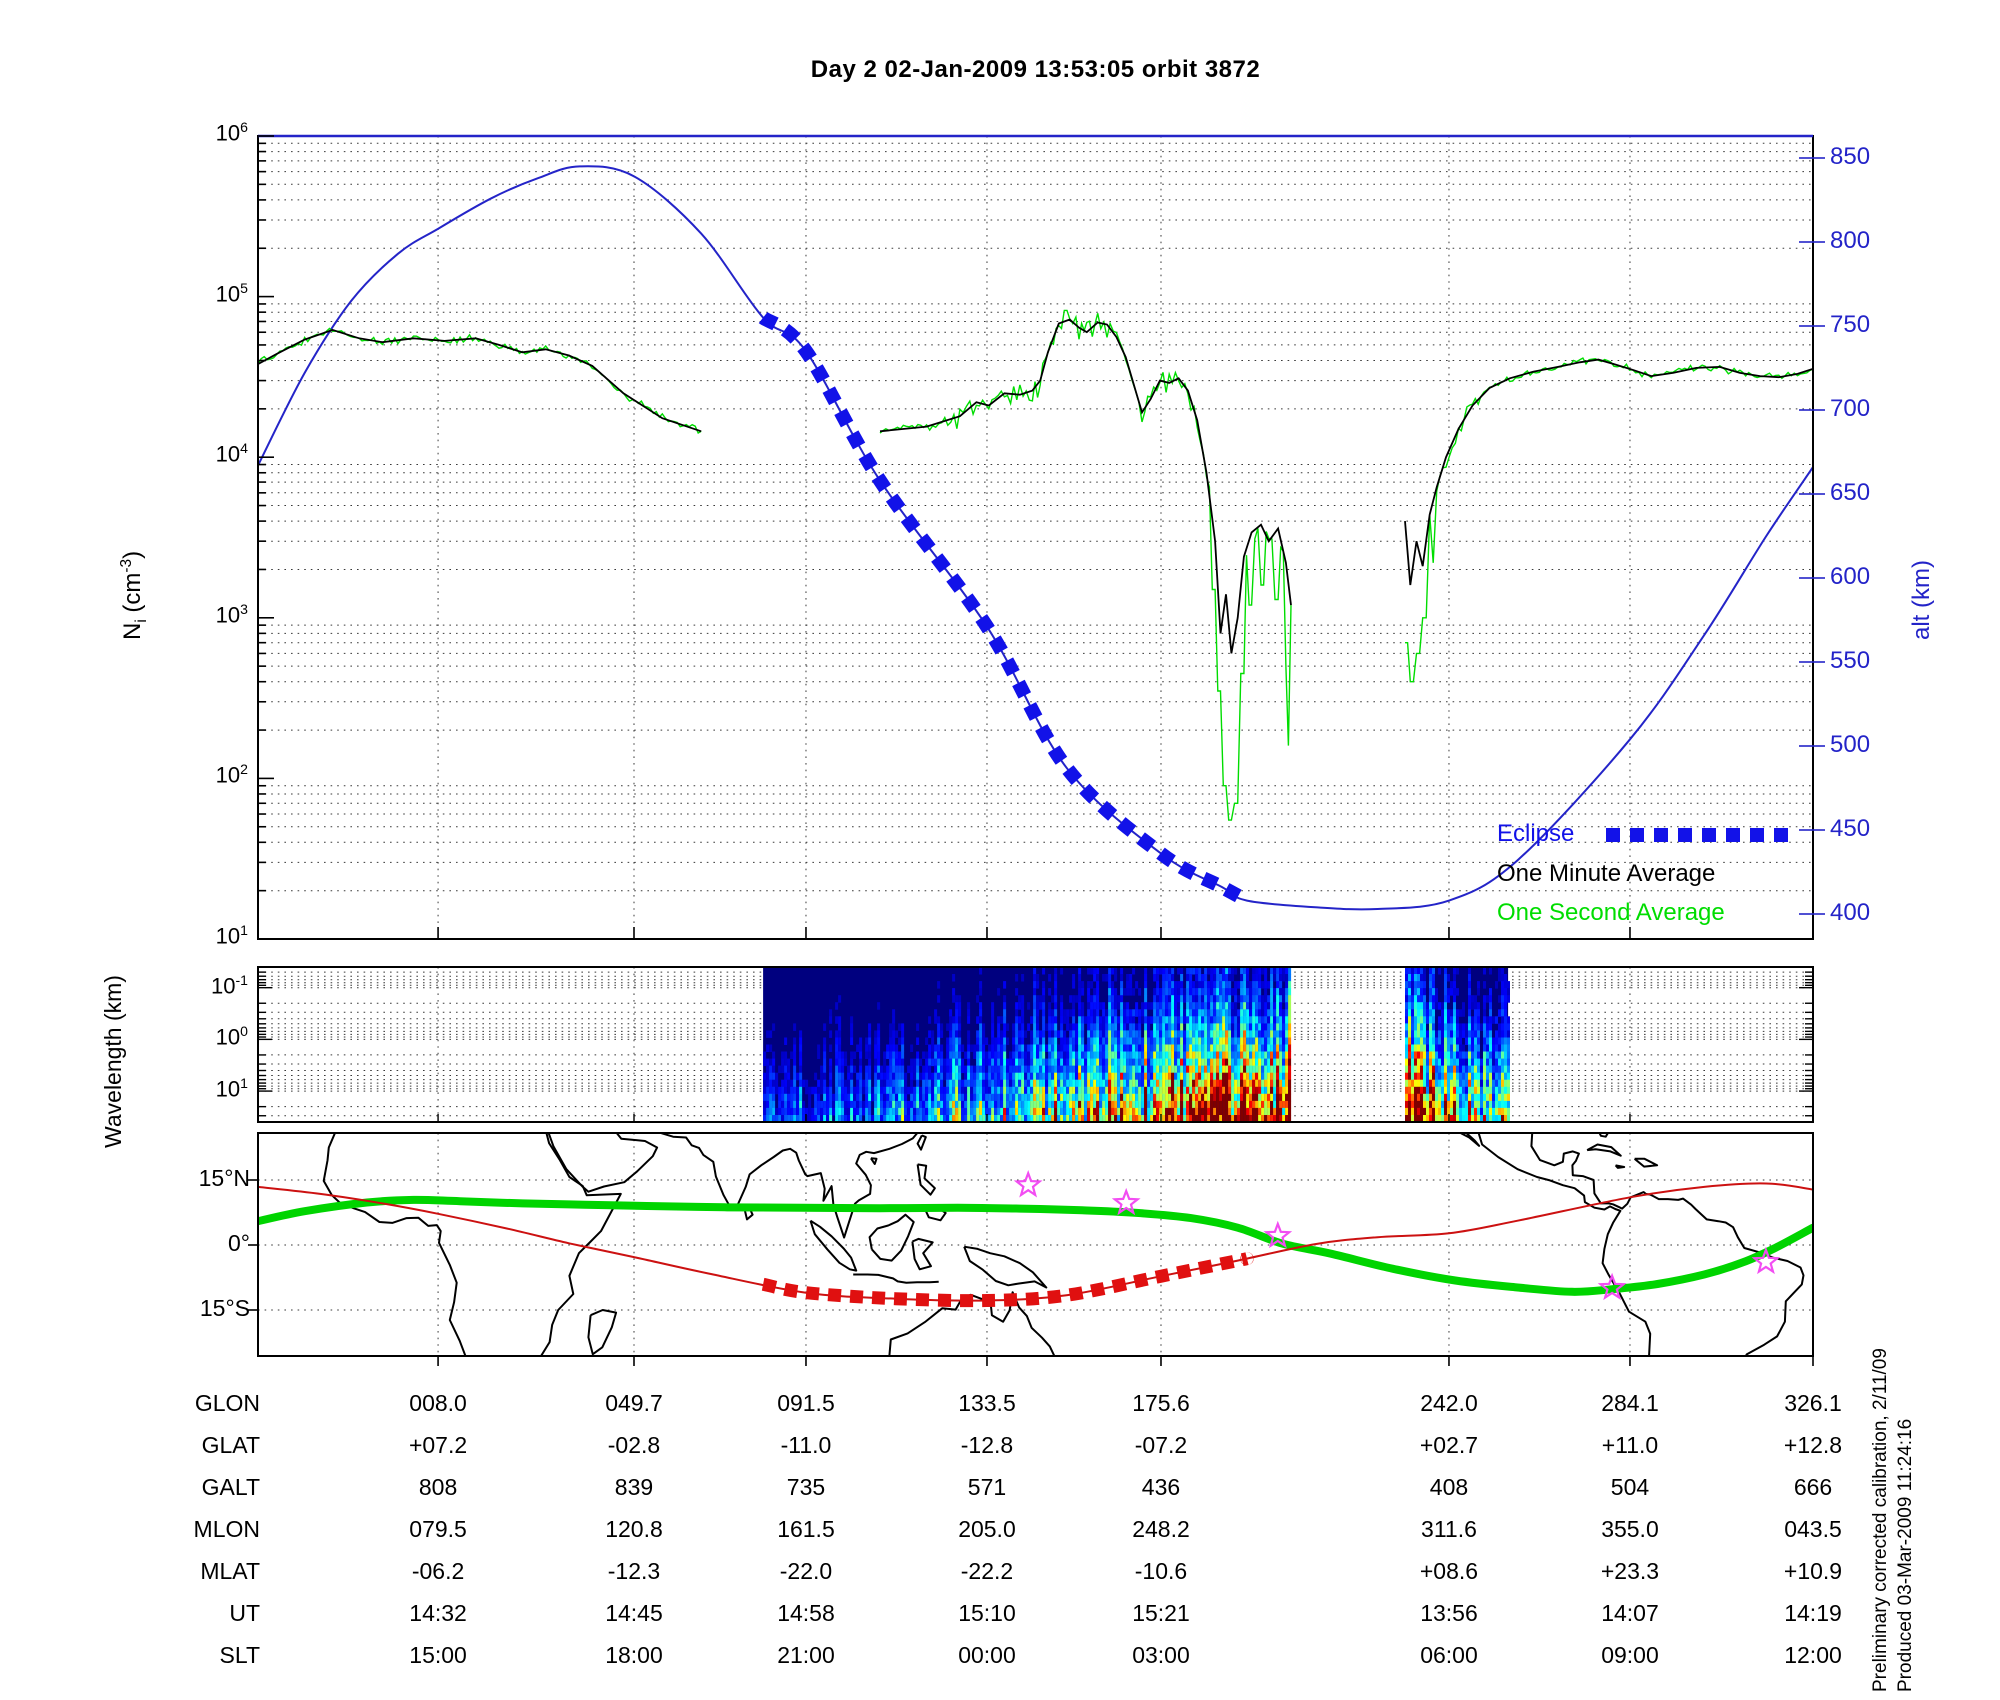 The height and width of the screenshot is (1700, 2000). I want to click on ni-tick-label: 10², so click(231, 774).